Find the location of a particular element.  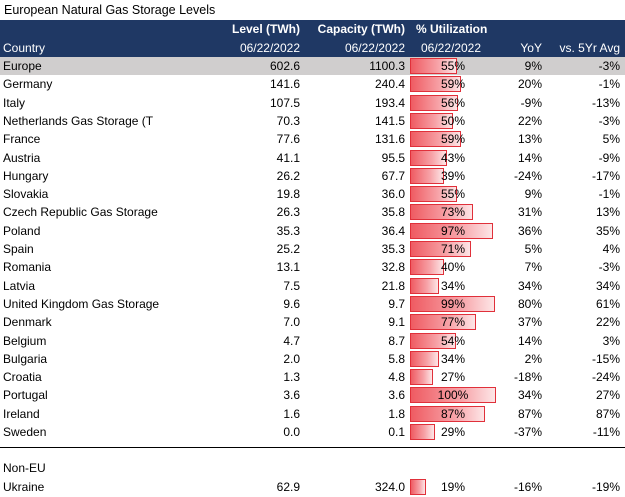

table-row: Europe 602.6 1100.3 9% -3% 55% is located at coordinates (312, 66).